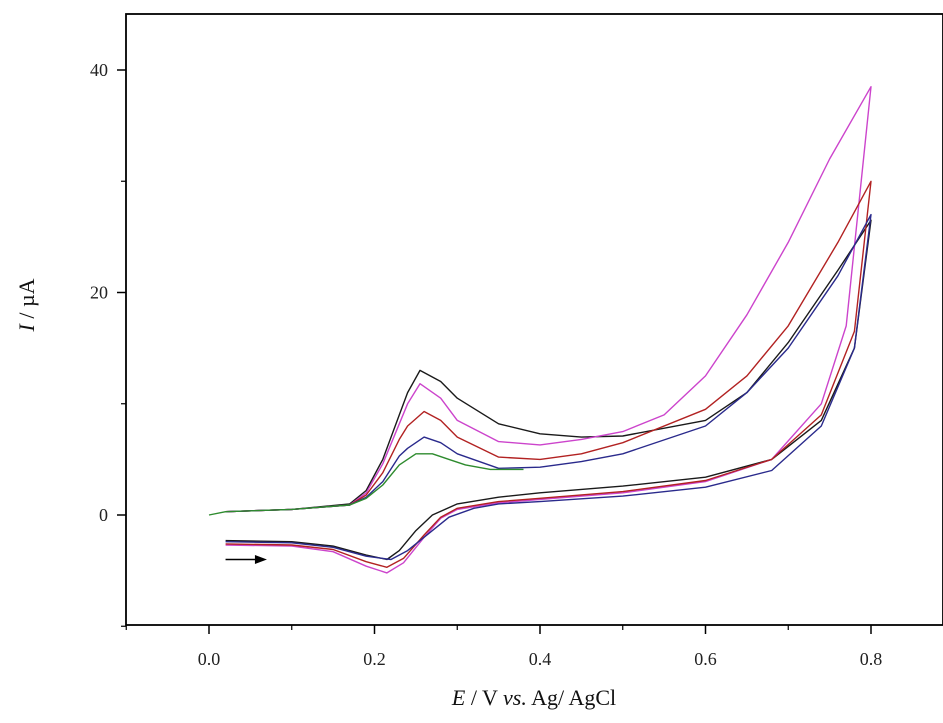 The width and height of the screenshot is (943, 723). Describe the element at coordinates (504, 647) in the screenshot. I see `x-axis-ticks: 0.0 0.2 0.4 0.6 0.8` at that location.